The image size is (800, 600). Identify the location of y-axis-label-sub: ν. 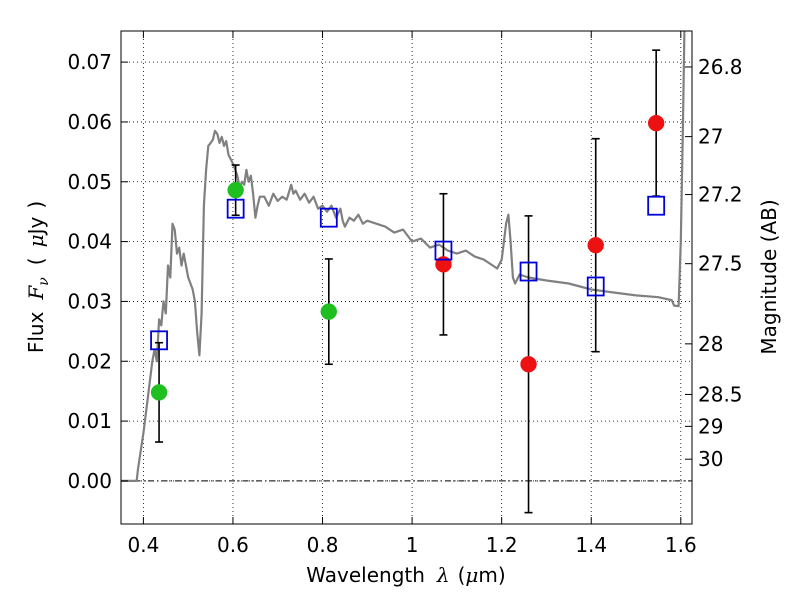
(44, 281).